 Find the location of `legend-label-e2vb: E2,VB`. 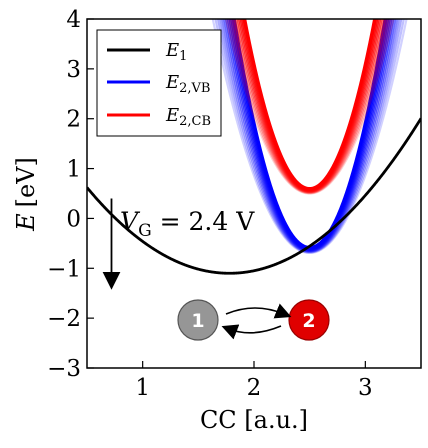

legend-label-e2vb: E2,VB is located at coordinates (188, 84).